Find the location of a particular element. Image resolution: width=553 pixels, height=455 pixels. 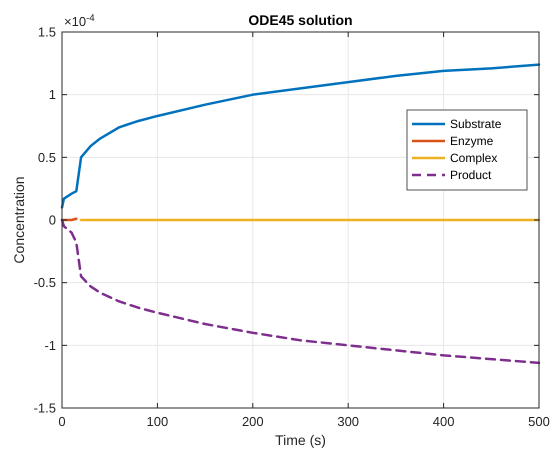

text: ×10$^{-4}$ is located at coordinates (80, 20).